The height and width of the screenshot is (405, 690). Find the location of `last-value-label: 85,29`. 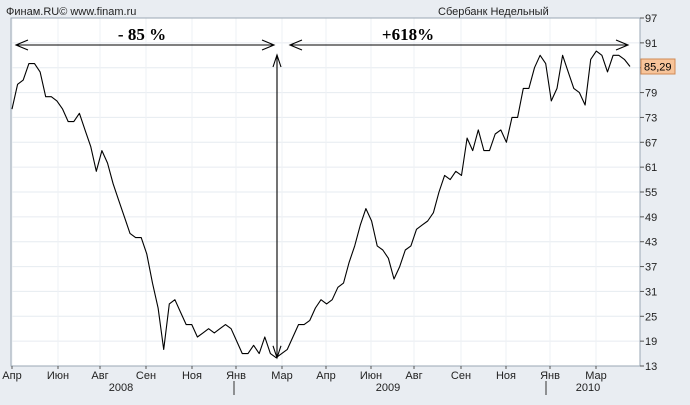

last-value-label: 85,29 is located at coordinates (658, 68).